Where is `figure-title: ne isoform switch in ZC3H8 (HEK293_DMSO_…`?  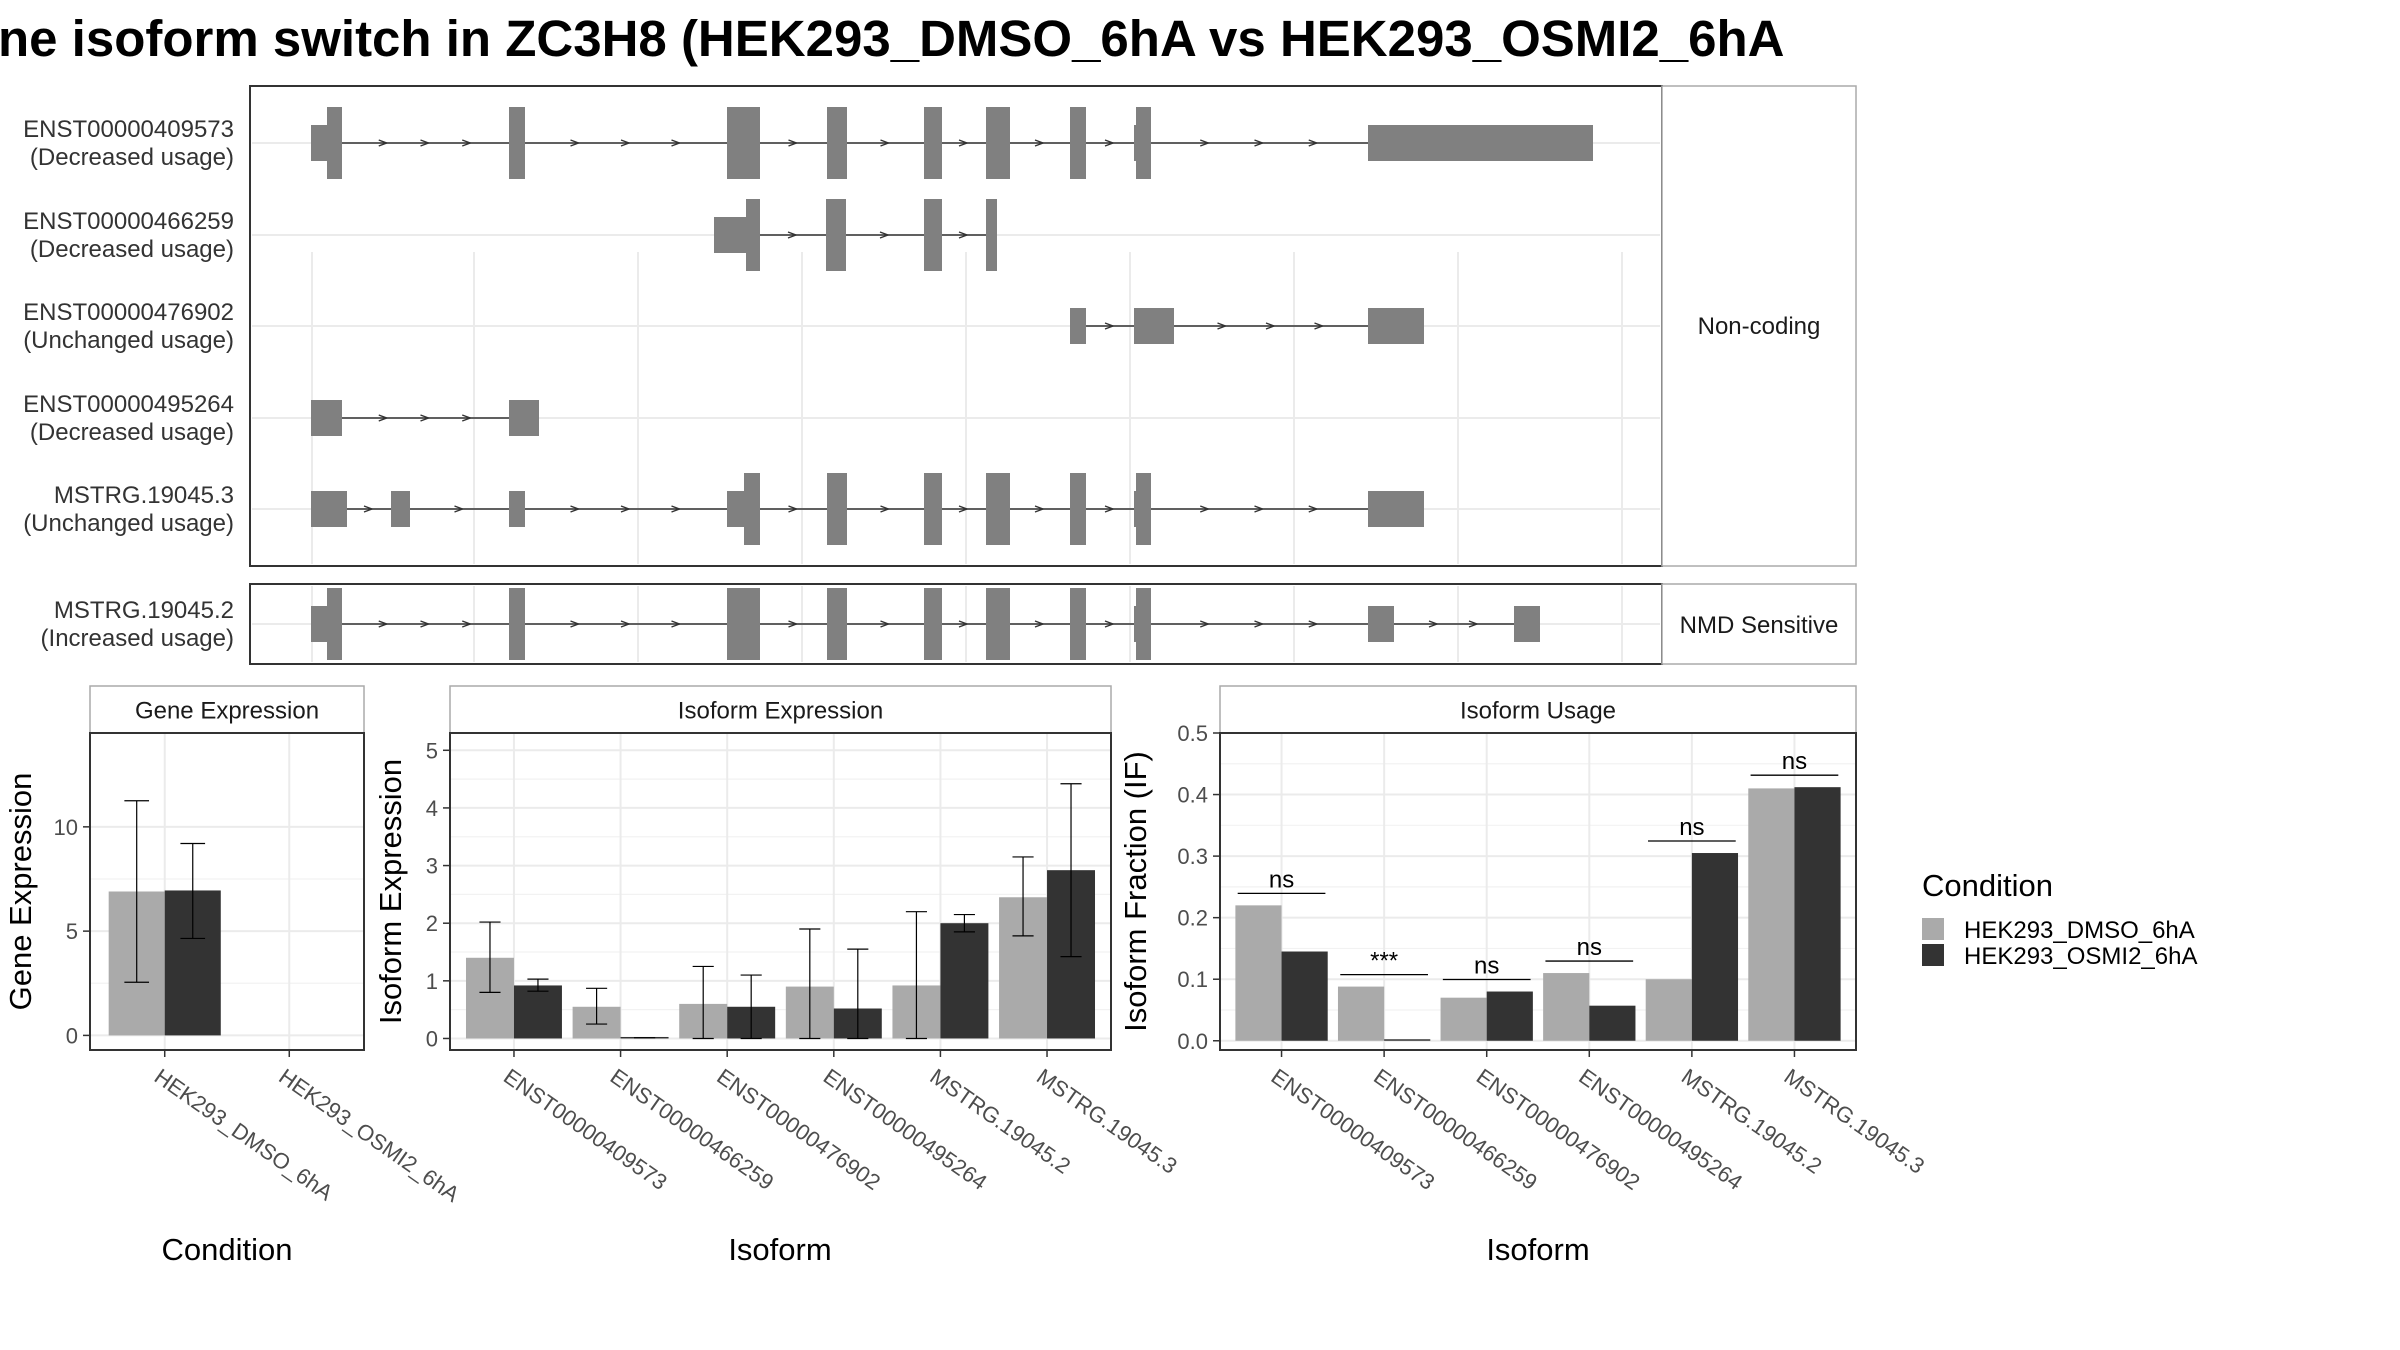 figure-title: ne isoform switch in ZC3H8 (HEK293_DMSO_… is located at coordinates (892, 38).